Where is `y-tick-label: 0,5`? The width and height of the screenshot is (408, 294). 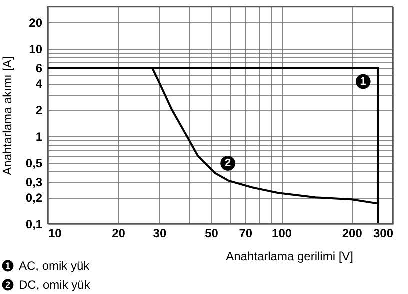 y-tick-label: 0,5 is located at coordinates (34, 163).